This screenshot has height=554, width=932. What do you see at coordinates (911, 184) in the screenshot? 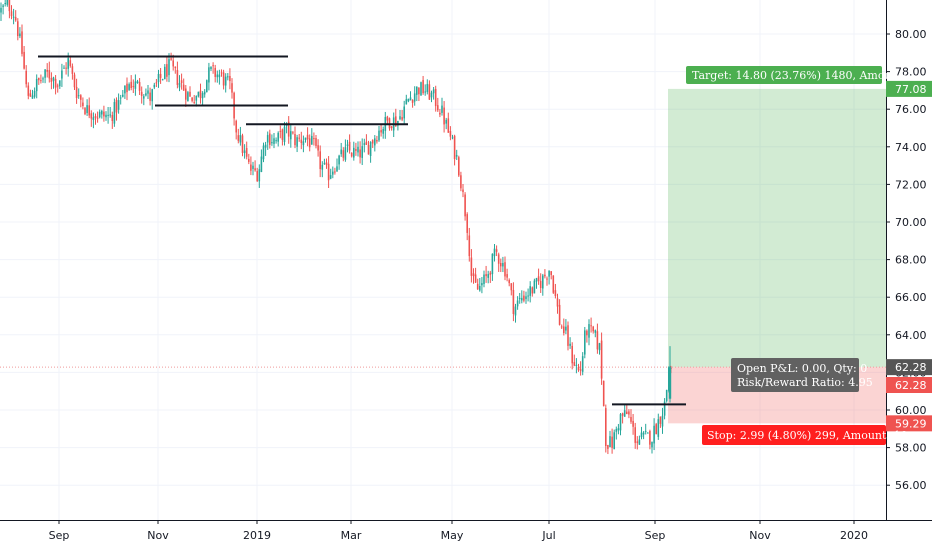
I see `y-tick-label: 72.00` at bounding box center [911, 184].